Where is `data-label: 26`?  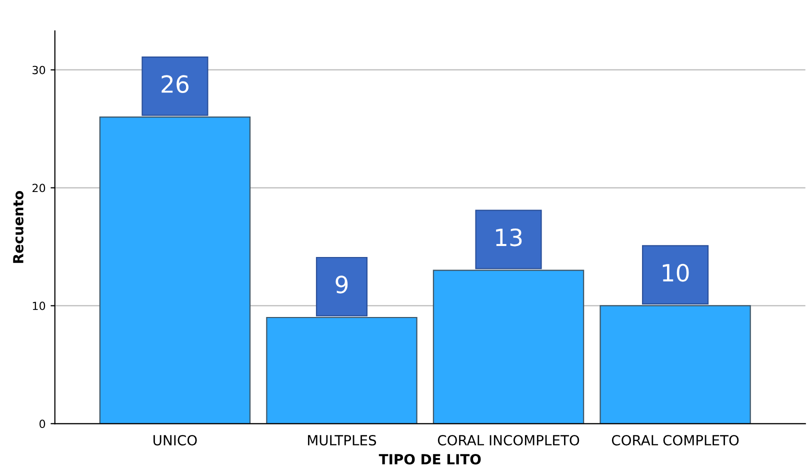
data-label: 26 is located at coordinates (175, 84).